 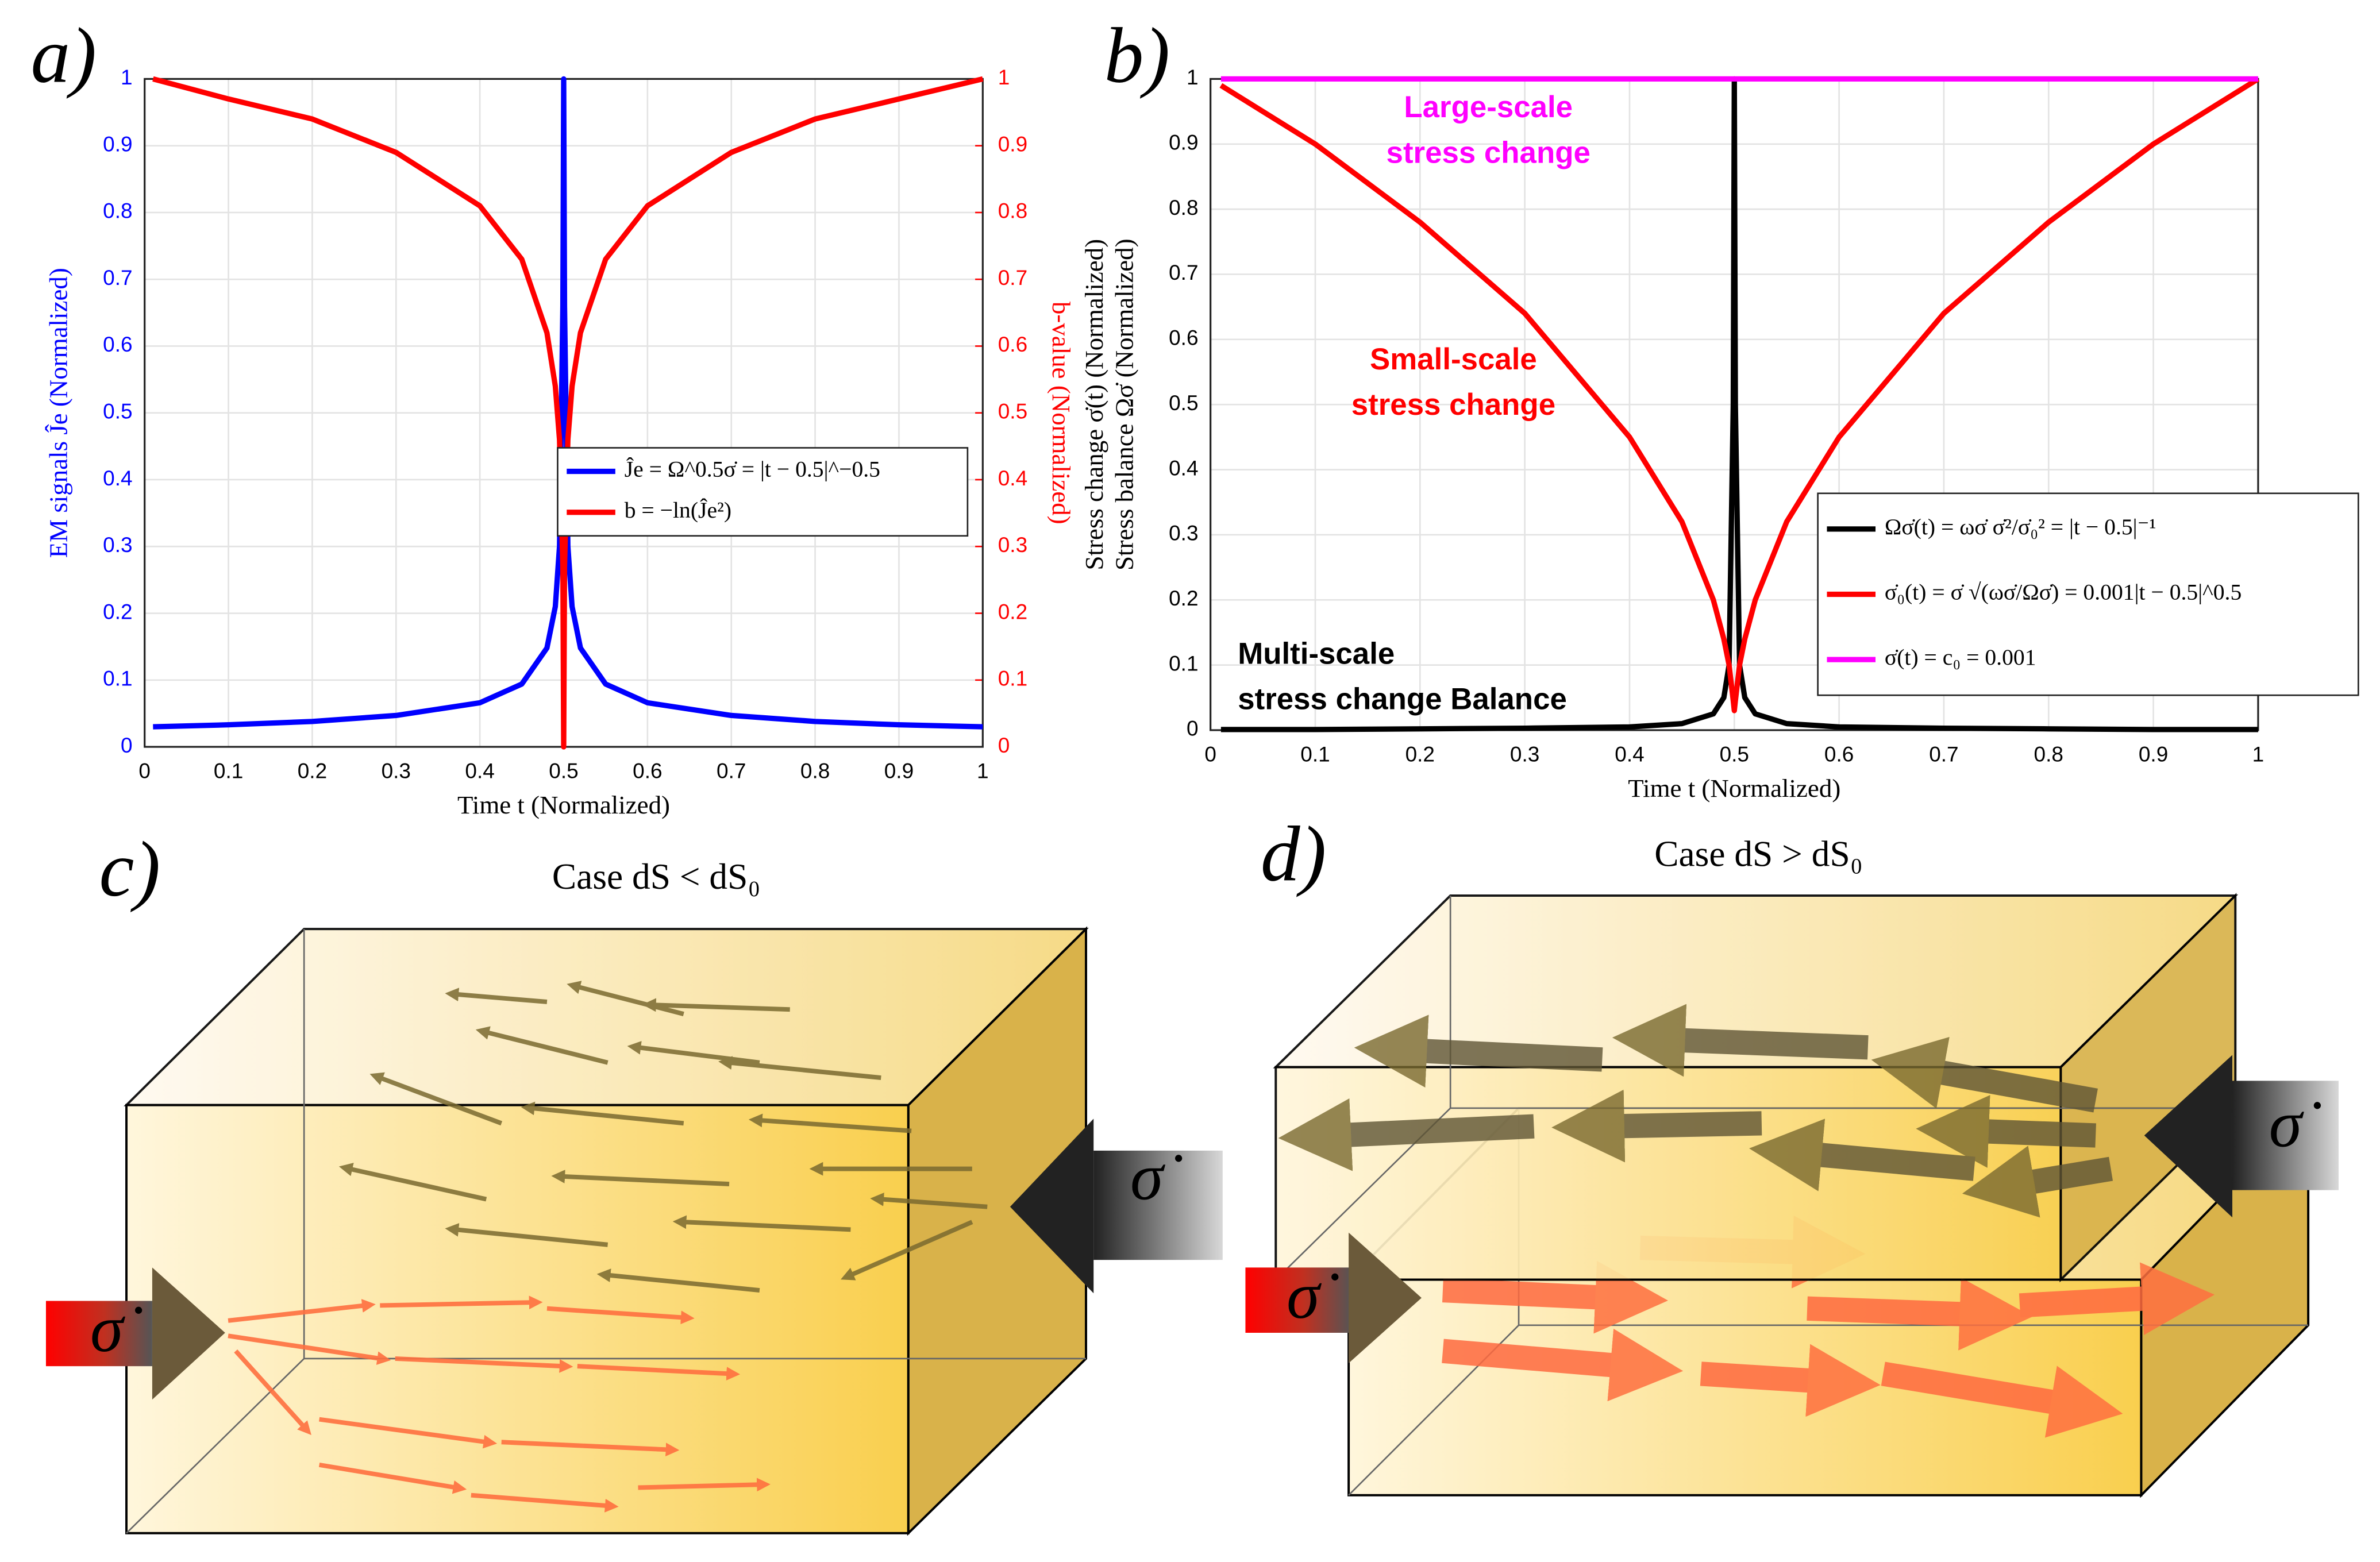 I want to click on y2-tick-label: 0.9, so click(x=1012, y=144).